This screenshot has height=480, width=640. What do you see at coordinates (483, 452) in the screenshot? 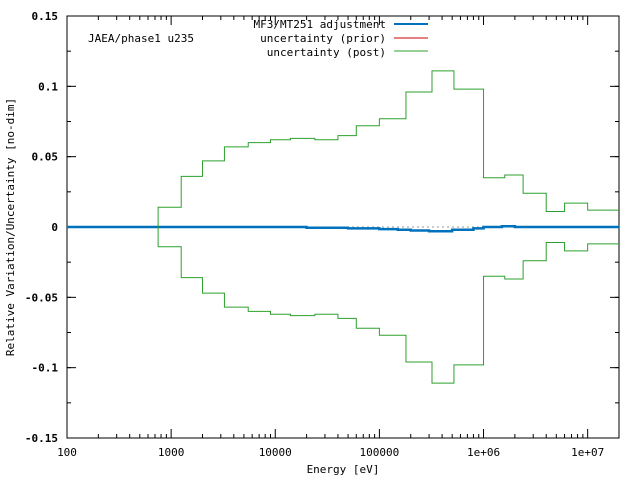
I see `x-tick-label: 1e+06` at bounding box center [483, 452].